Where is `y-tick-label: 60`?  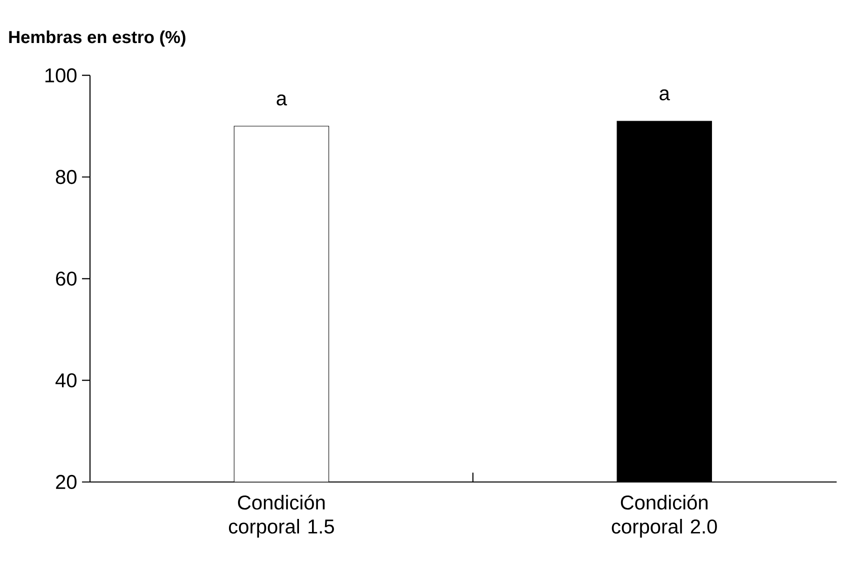
y-tick-label: 60 is located at coordinates (66, 279).